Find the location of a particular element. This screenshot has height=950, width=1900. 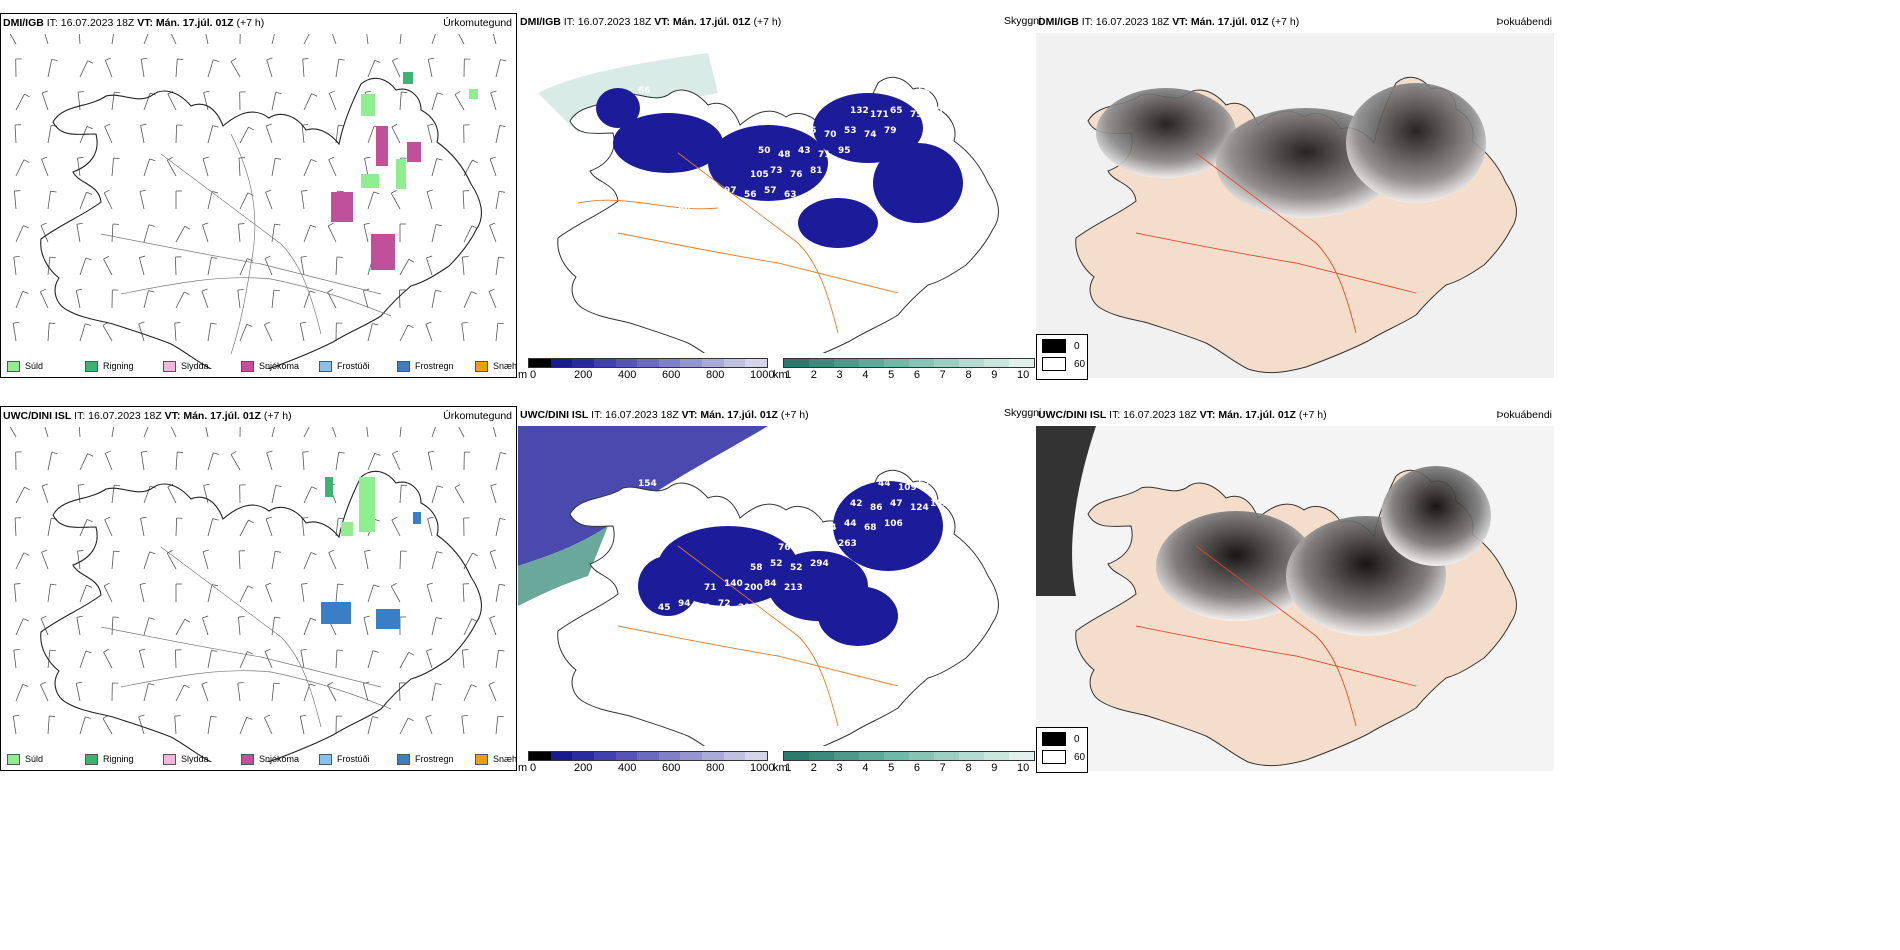

colorbar-strip is located at coordinates (909, 756).